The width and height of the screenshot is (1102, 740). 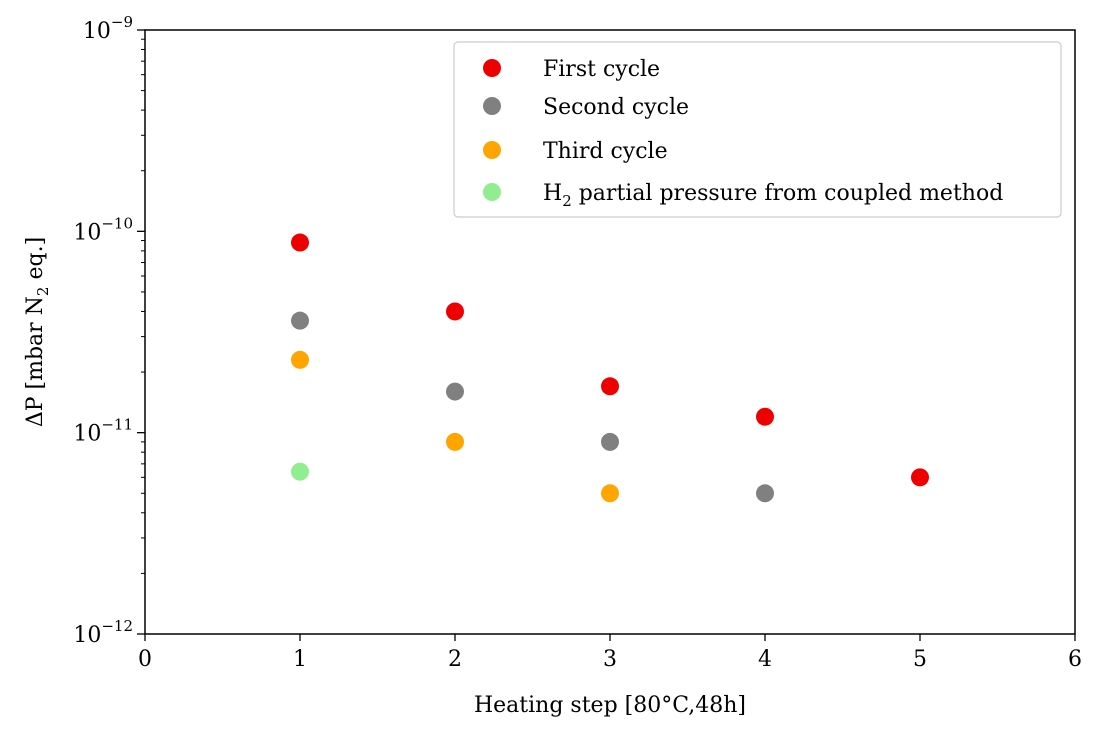 I want to click on x-tick-label: 1, so click(x=300, y=659).